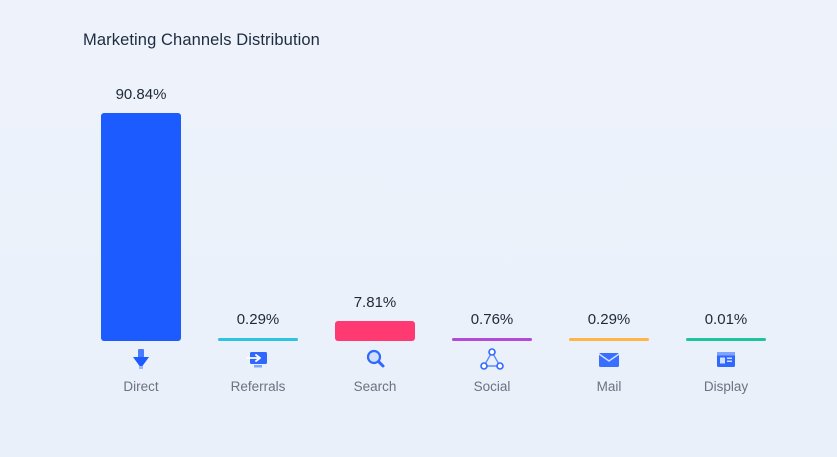 This screenshot has height=457, width=837. Describe the element at coordinates (609, 319) in the screenshot. I see `value-label-mail: 0.29%` at that location.